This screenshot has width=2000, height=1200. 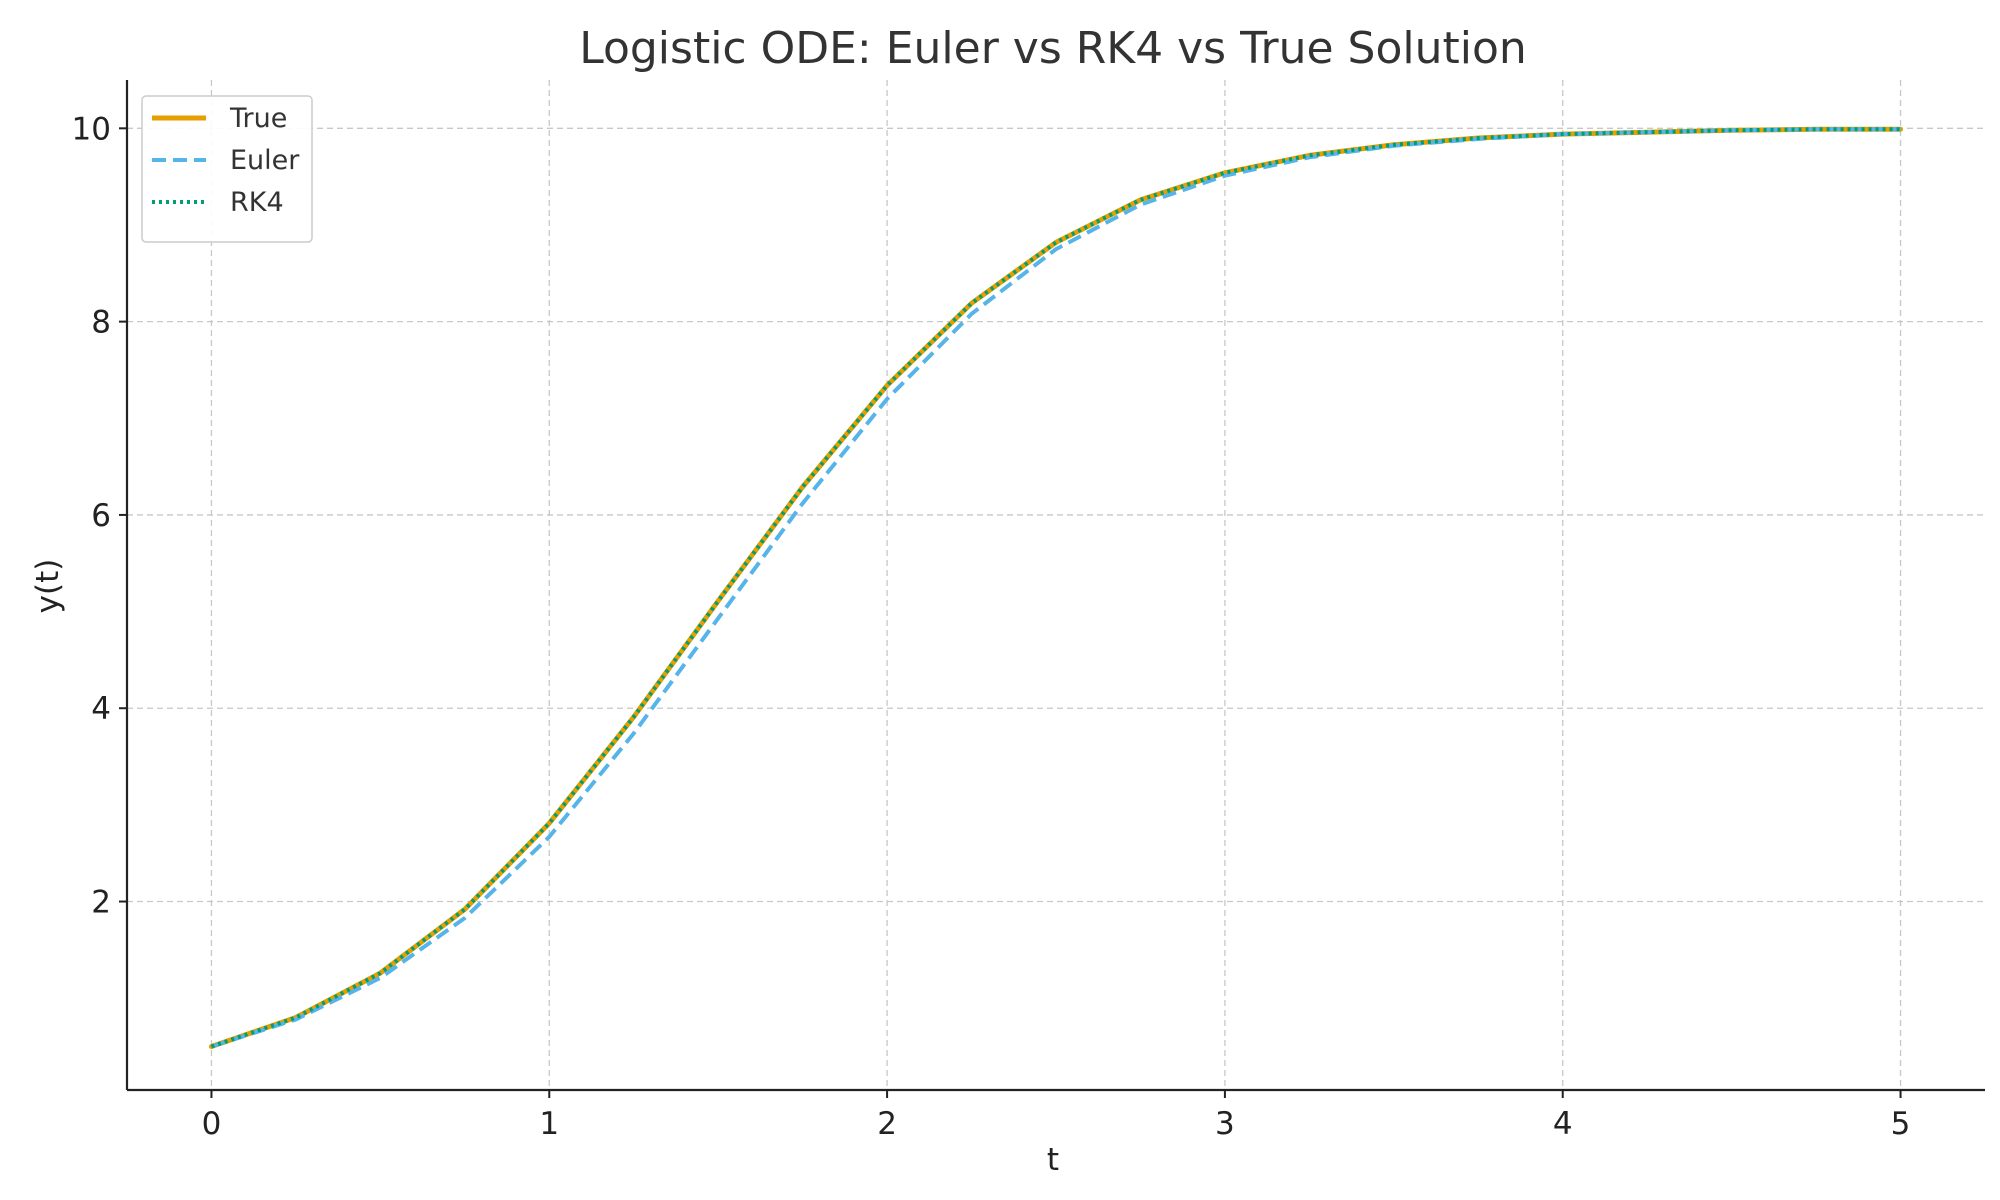 I want to click on x-tick-label: 0, so click(x=212, y=1124).